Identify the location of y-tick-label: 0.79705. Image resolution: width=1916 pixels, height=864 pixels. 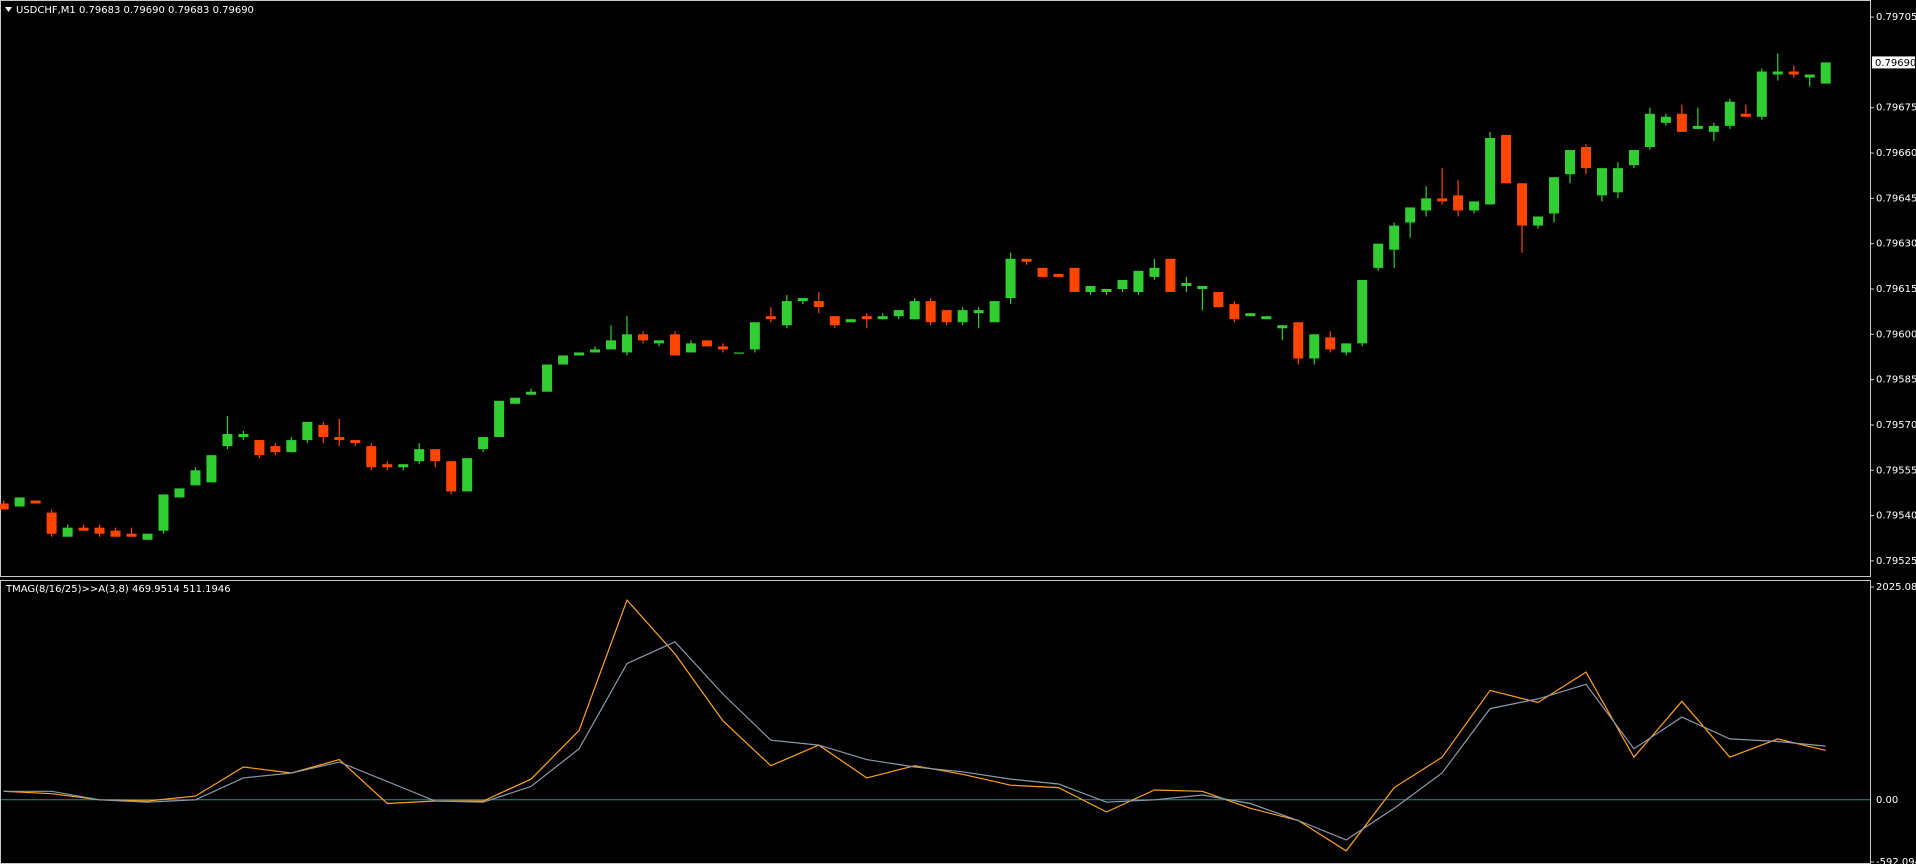
(1896, 17).